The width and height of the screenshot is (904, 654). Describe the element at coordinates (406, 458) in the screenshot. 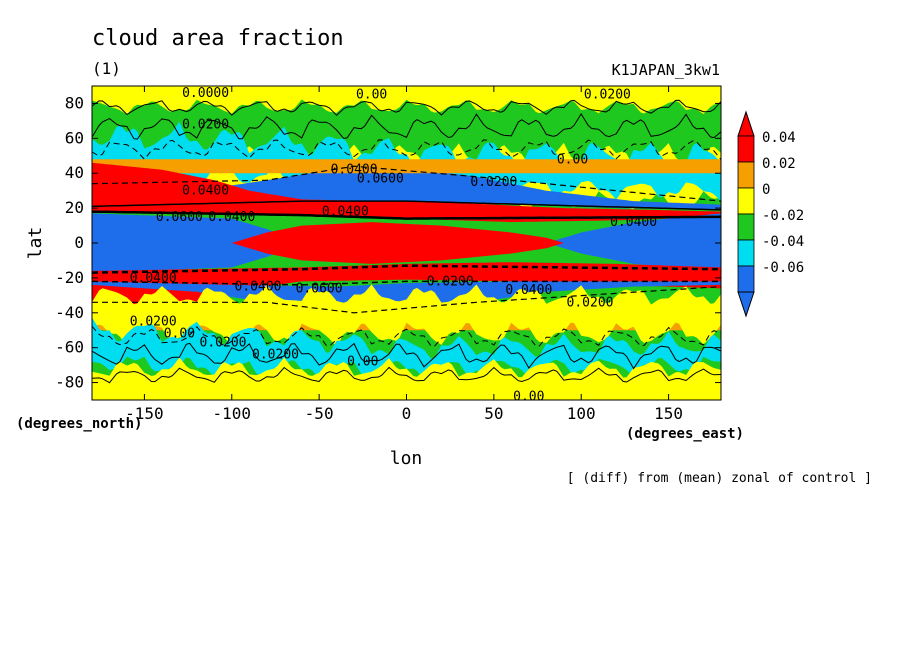

I see `x-axis-label: lon` at that location.